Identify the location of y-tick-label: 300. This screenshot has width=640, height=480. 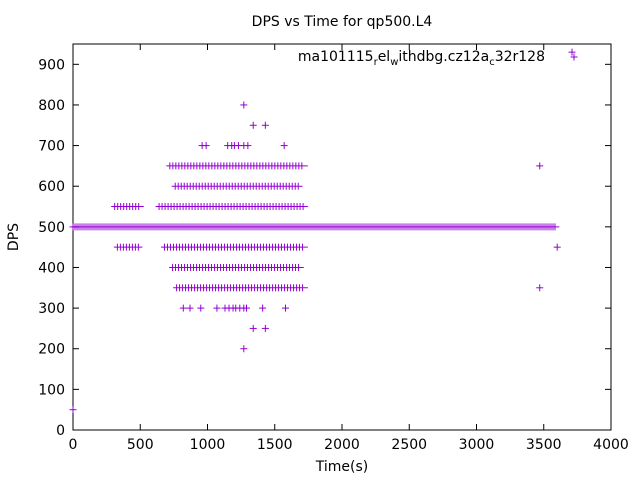
(51, 309).